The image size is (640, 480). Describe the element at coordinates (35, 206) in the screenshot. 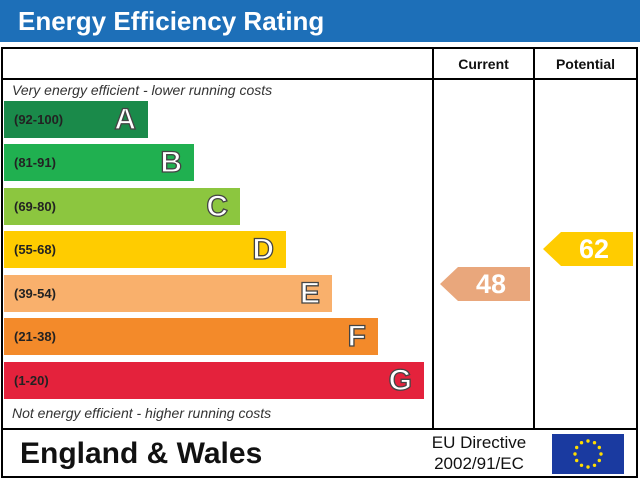

I see `band-range-label: (69-80)` at that location.